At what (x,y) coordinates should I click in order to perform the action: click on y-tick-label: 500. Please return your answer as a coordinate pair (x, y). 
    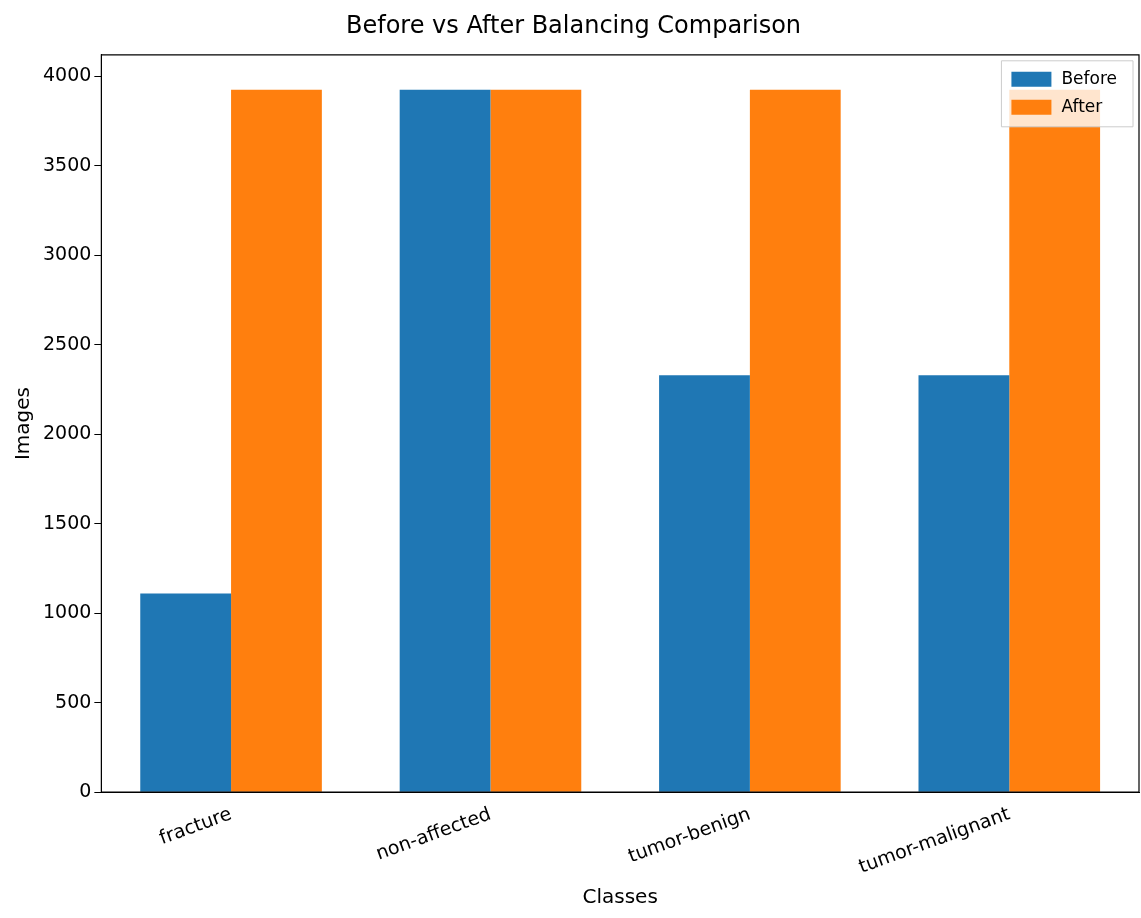
    Looking at the image, I should click on (73, 700).